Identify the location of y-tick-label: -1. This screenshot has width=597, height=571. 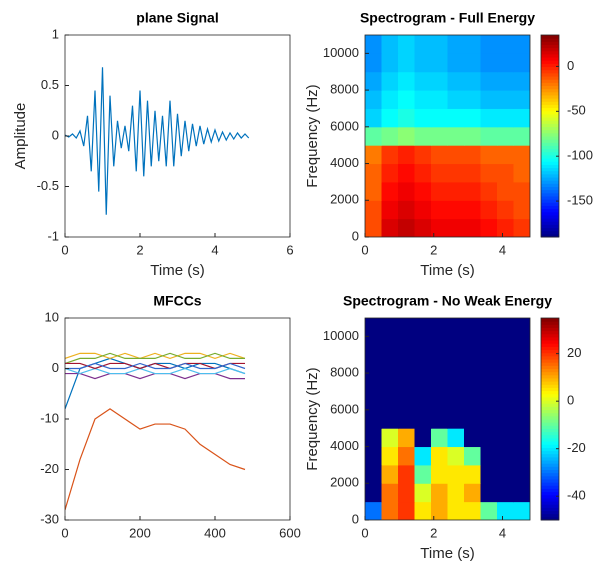
(53, 235).